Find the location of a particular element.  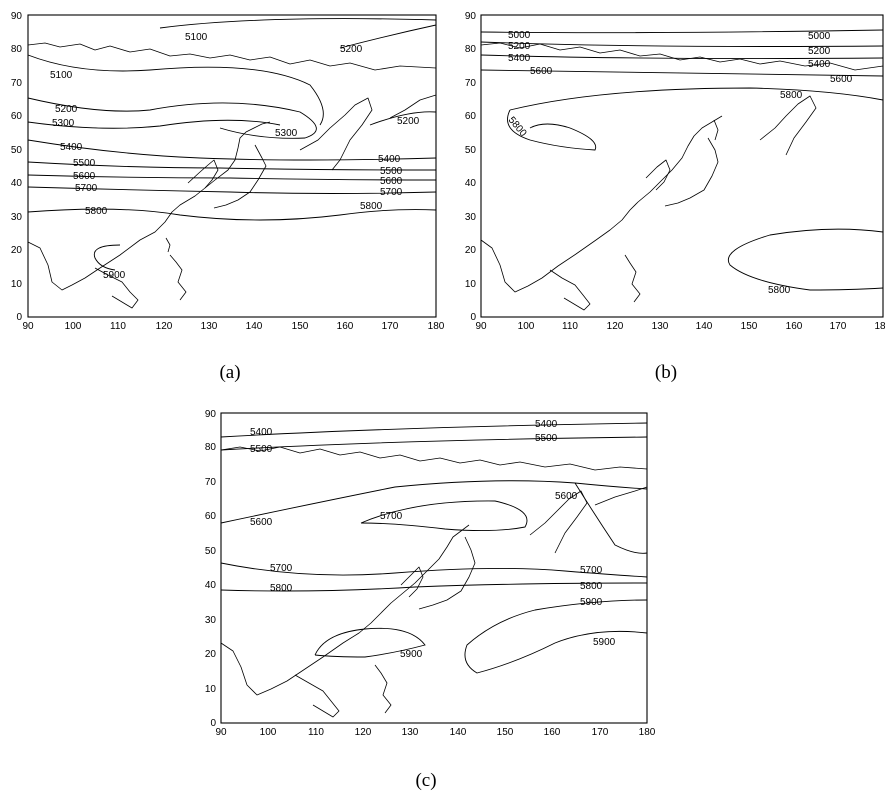

y-axis-c: 0 10 20 30 40 50 60 70 80 90 is located at coordinates (211, 569).